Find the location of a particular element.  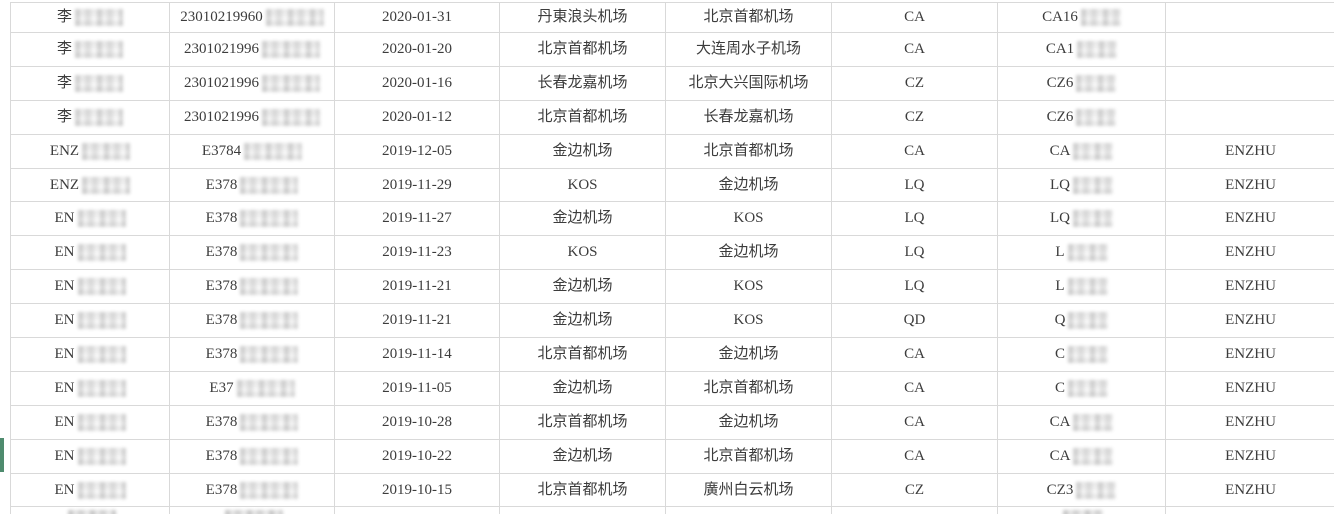

cell-airline-code: QD is located at coordinates (915, 321).